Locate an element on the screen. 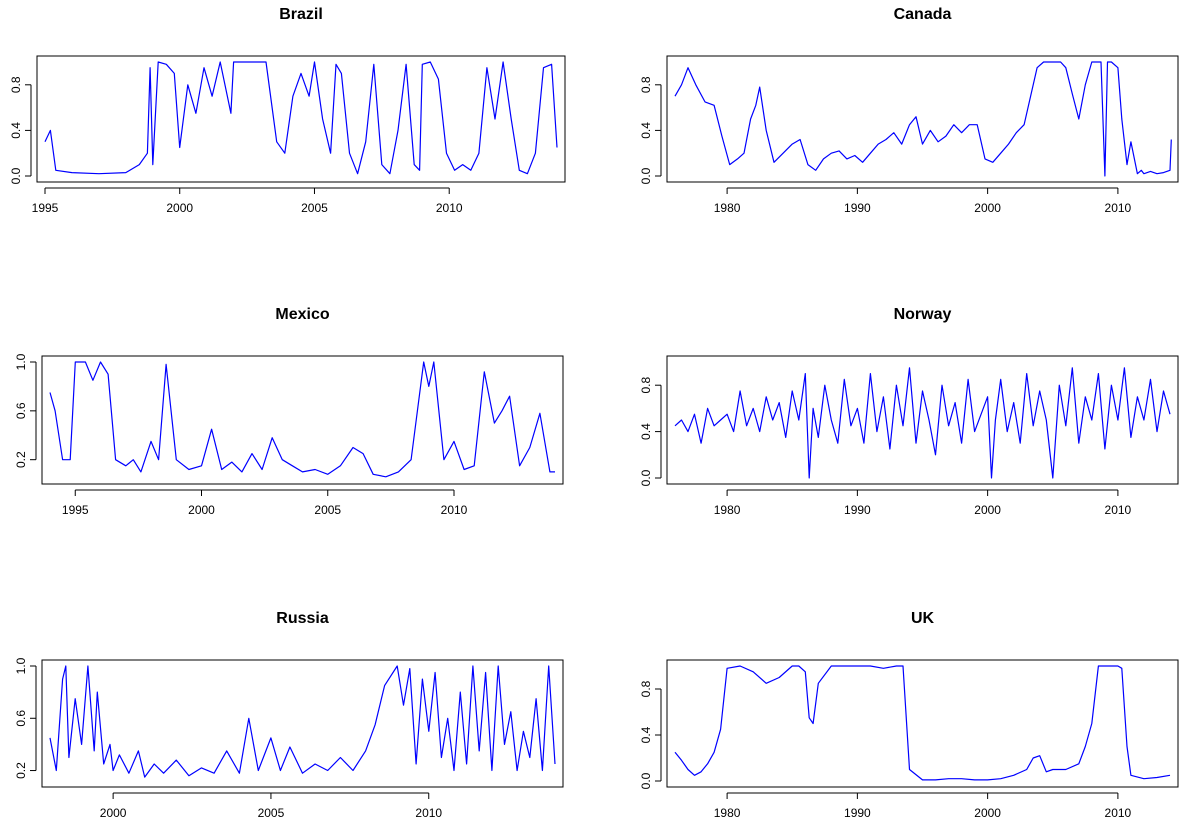 The width and height of the screenshot is (1182, 828). panel-brazil: Brazil 1995 2000 2005 2010 0.0 0.4 0.8 is located at coordinates (287, 110).